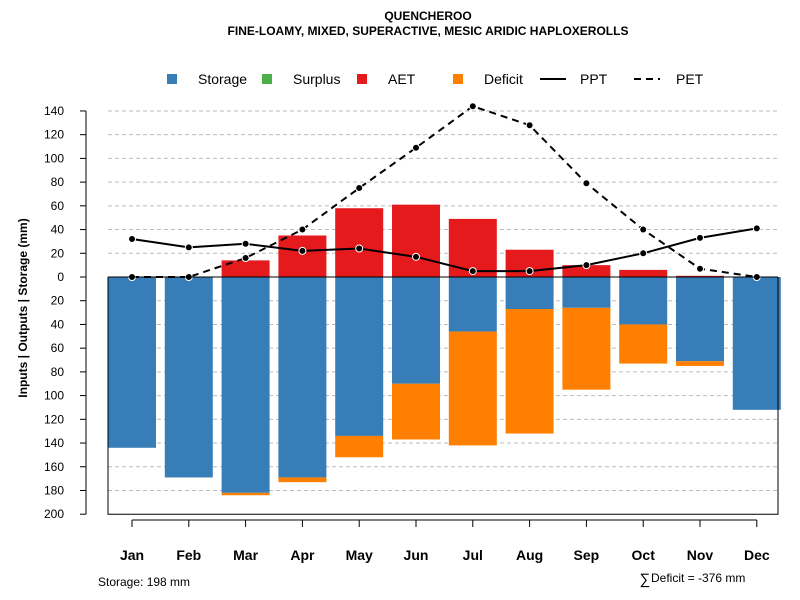 Image resolution: width=800 pixels, height=600 pixels. What do you see at coordinates (644, 555) in the screenshot?
I see `x-tick-label-oct: Oct` at bounding box center [644, 555].